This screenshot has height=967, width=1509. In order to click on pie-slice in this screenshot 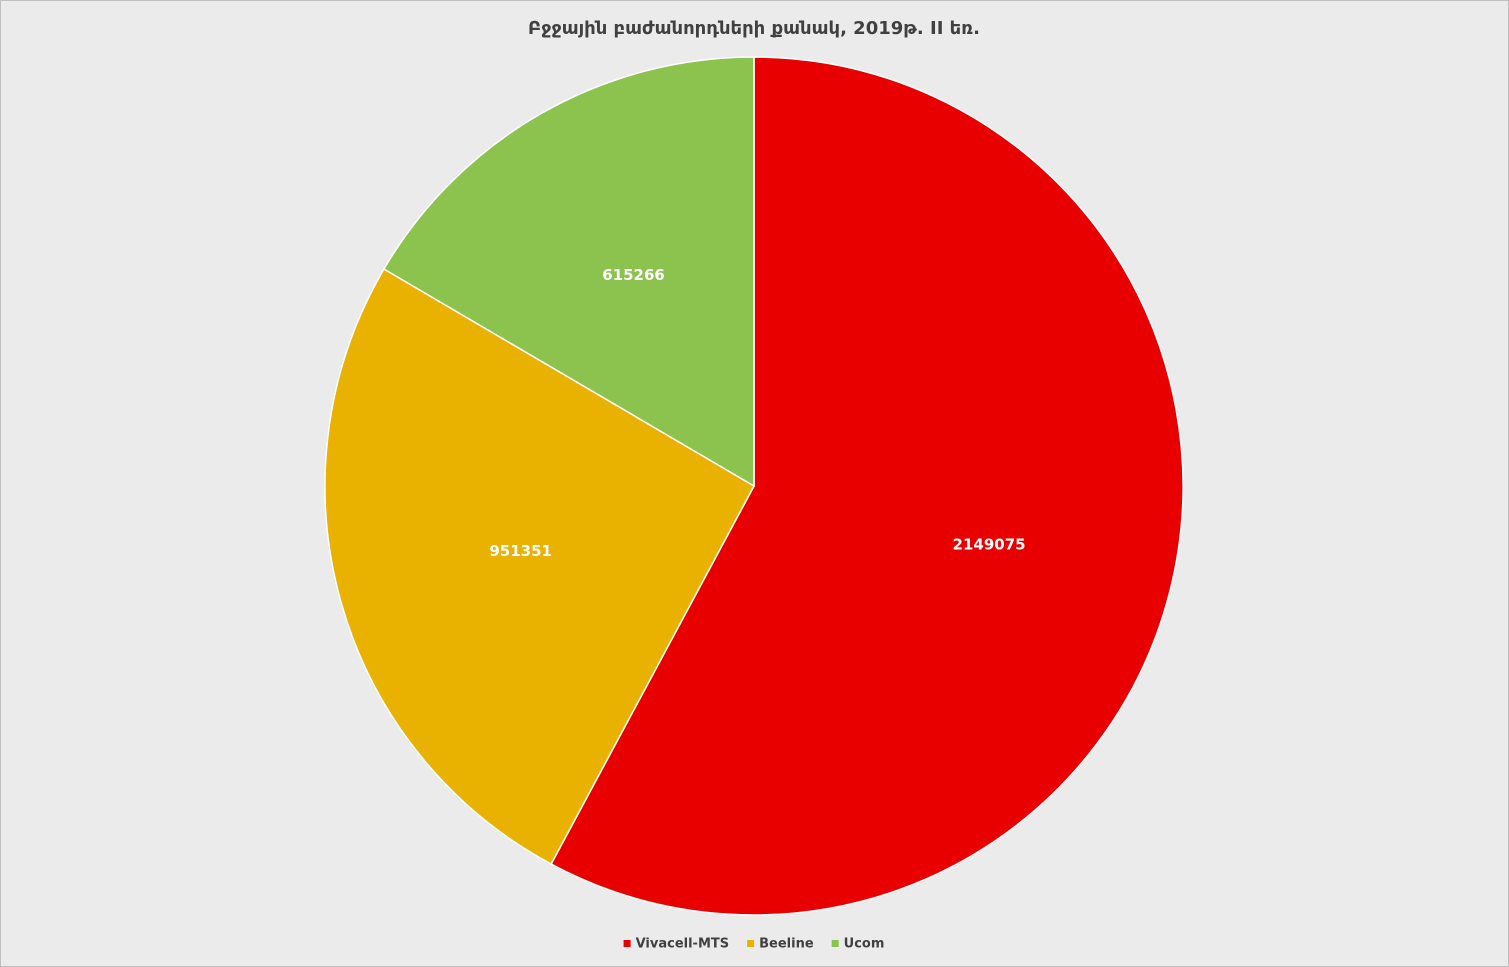, I will do `click(568, 272)`.